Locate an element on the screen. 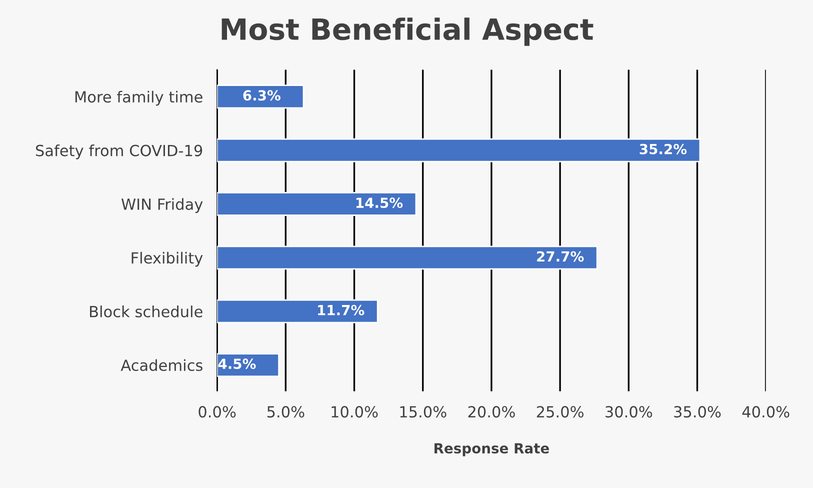 This screenshot has height=488, width=813. x-tick-label: 5.0% is located at coordinates (285, 412).